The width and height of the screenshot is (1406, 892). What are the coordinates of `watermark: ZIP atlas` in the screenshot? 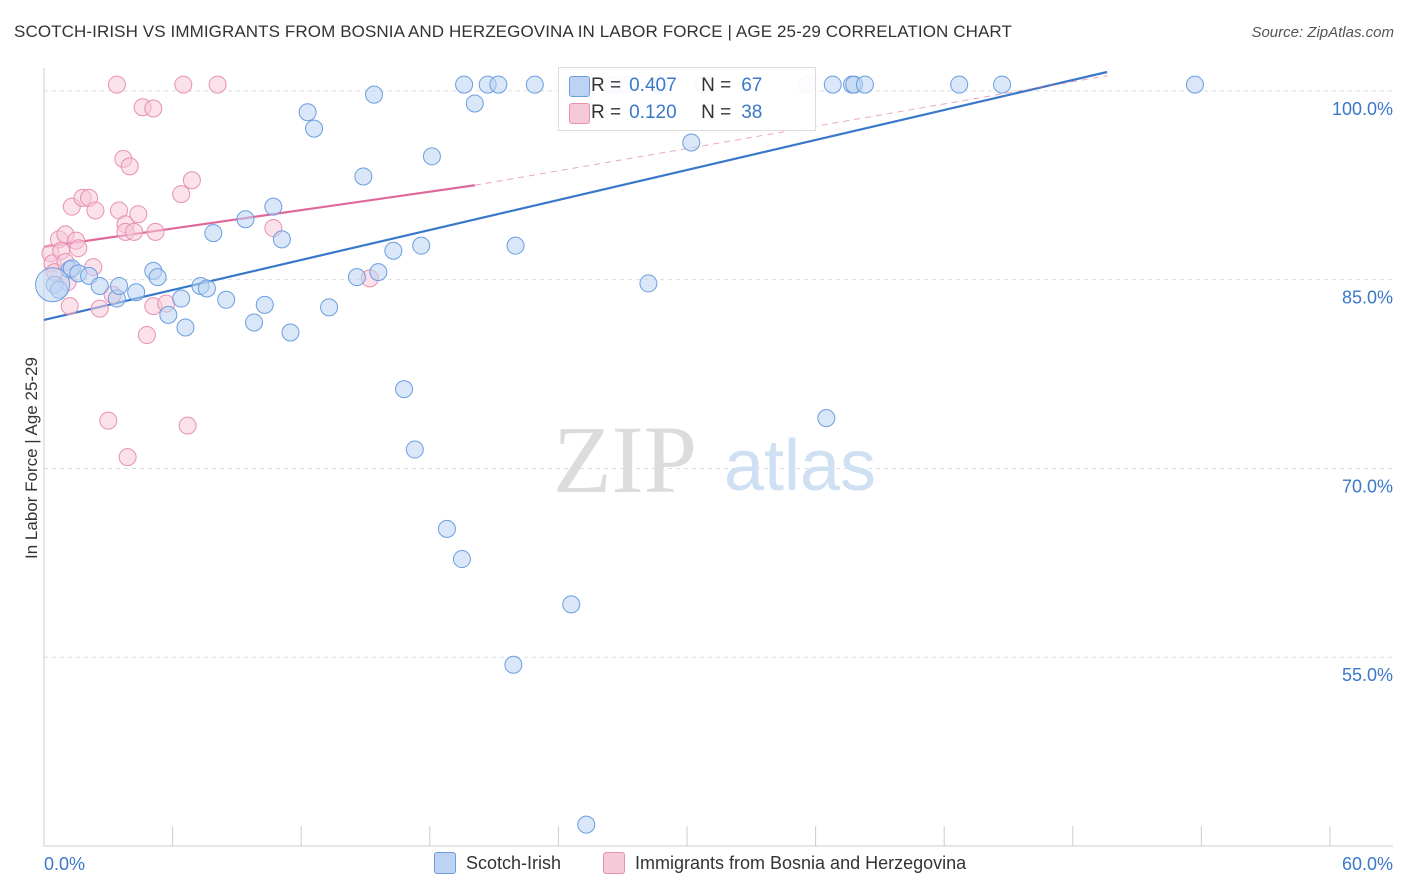 It's located at (714, 459).